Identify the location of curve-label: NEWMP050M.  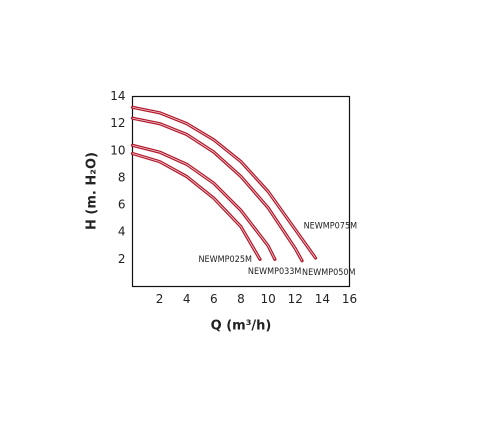
(329, 273).